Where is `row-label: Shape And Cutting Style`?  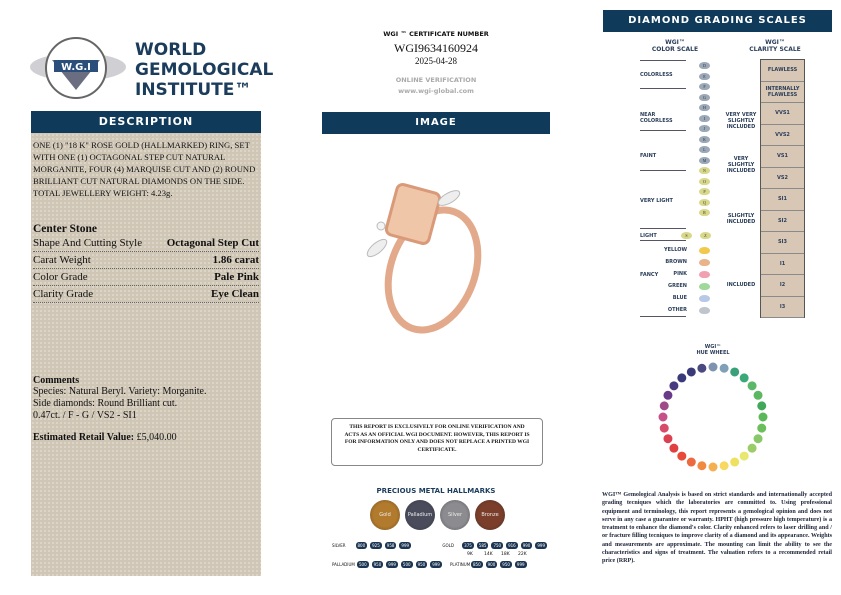 row-label: Shape And Cutting Style is located at coordinates (88, 243).